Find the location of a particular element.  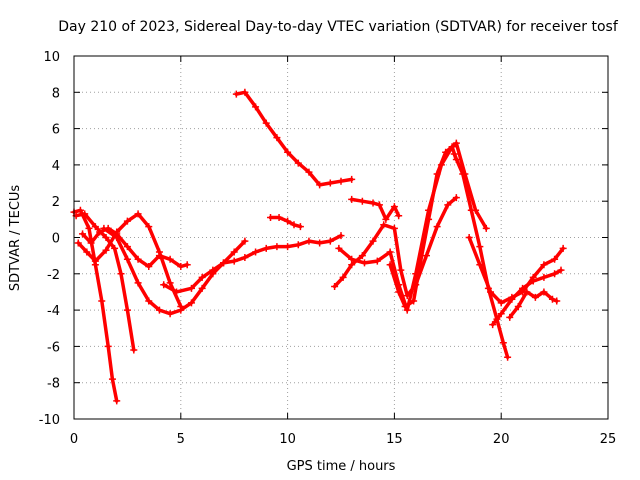

y-tick-label: 0 is located at coordinates (56, 239).